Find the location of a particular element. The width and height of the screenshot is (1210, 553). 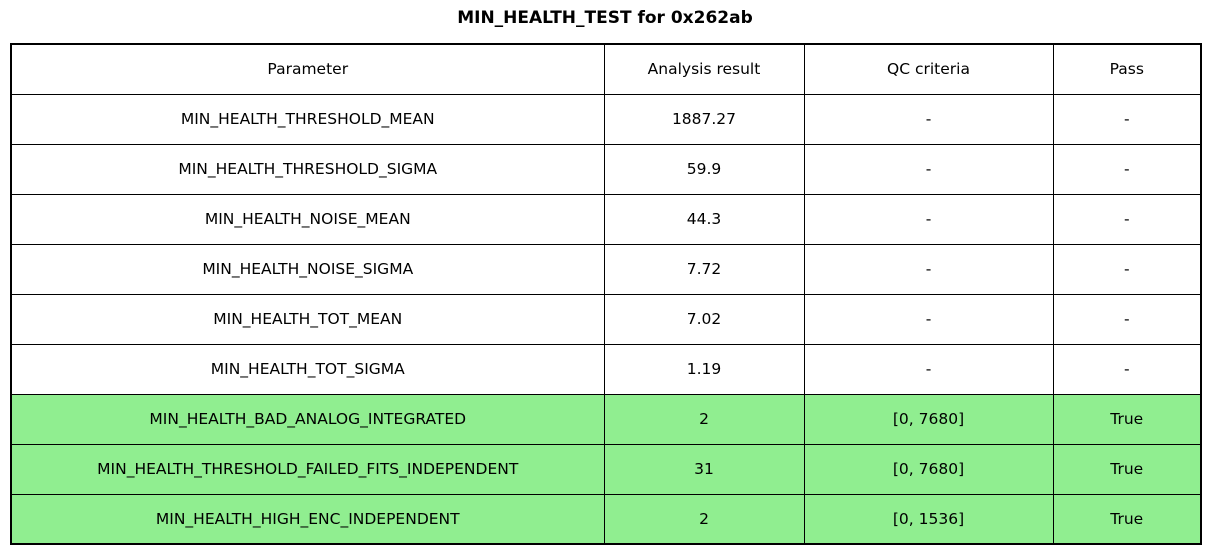

table-row: MIN_HEALTH_THRESHOLD_MEAN 1887.27 - - is located at coordinates (606, 119).